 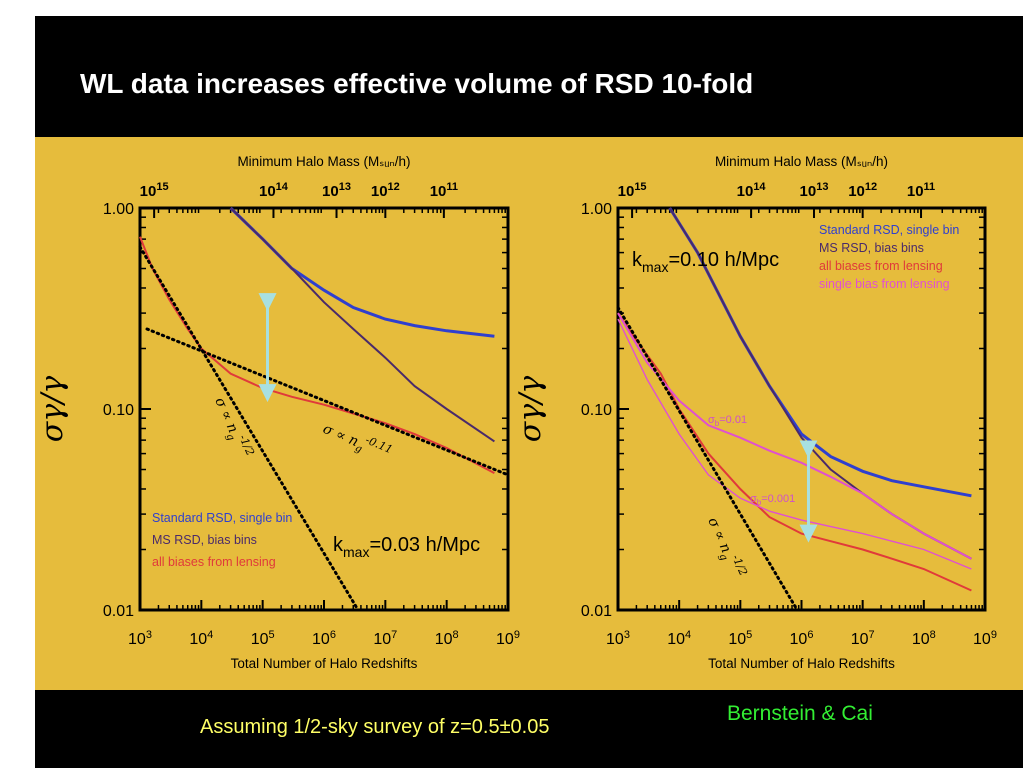 What do you see at coordinates (727, 421) in the screenshot?
I see `sigma-b-annotation: σb=0.01` at bounding box center [727, 421].